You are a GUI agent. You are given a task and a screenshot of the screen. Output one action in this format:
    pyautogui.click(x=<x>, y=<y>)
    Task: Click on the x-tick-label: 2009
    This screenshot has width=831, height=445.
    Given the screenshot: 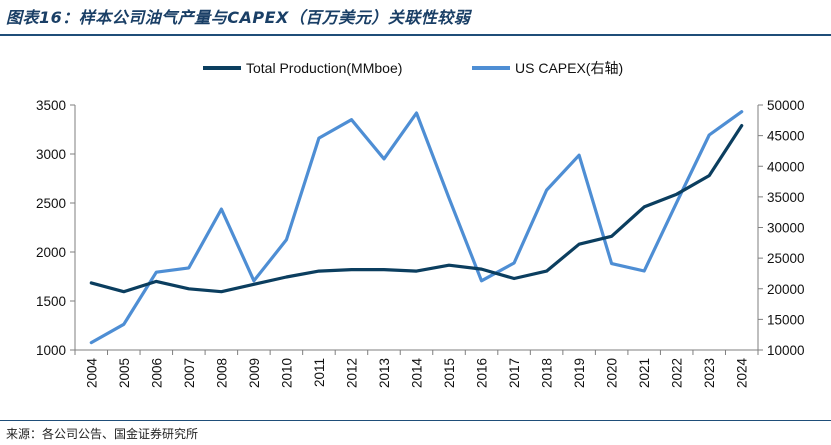 What is the action you would take?
    pyautogui.click(x=254, y=373)
    